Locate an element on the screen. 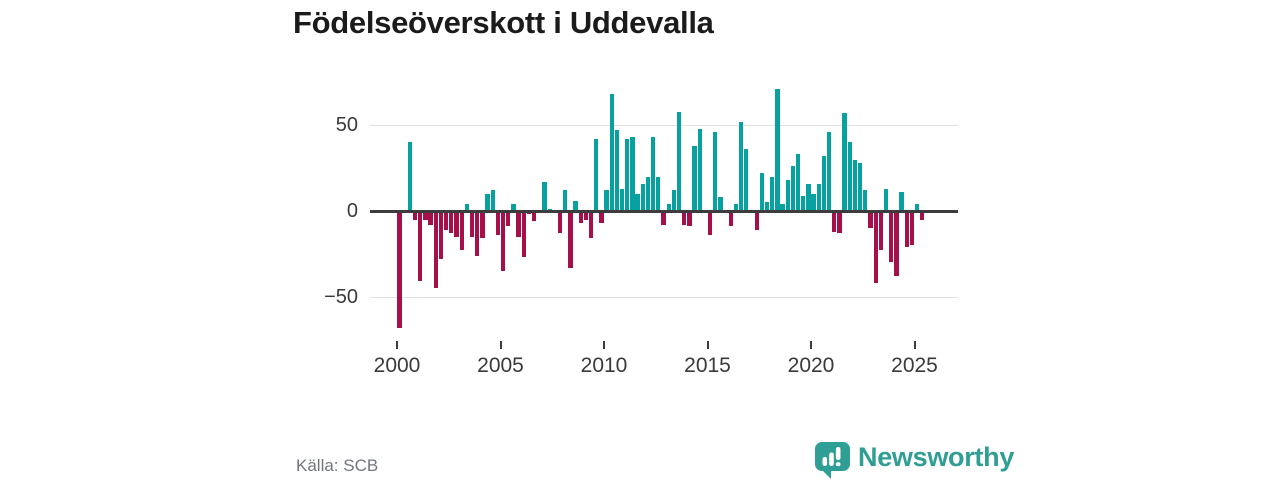  bar-2003Q3 is located at coordinates (472, 224).